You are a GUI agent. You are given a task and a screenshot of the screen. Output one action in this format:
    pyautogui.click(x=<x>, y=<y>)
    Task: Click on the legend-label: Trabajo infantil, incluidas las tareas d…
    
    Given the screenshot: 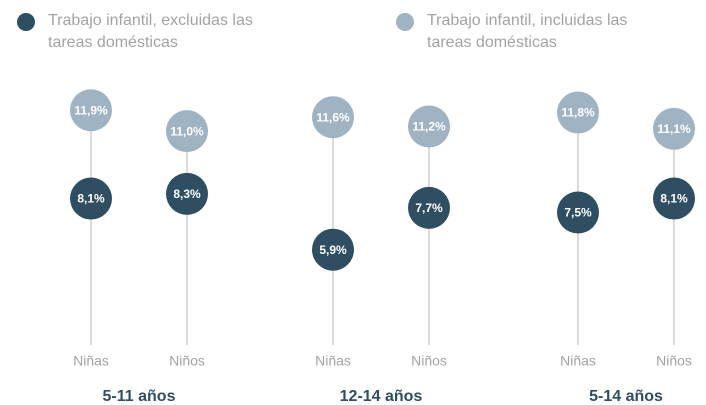 What is the action you would take?
    pyautogui.click(x=527, y=31)
    